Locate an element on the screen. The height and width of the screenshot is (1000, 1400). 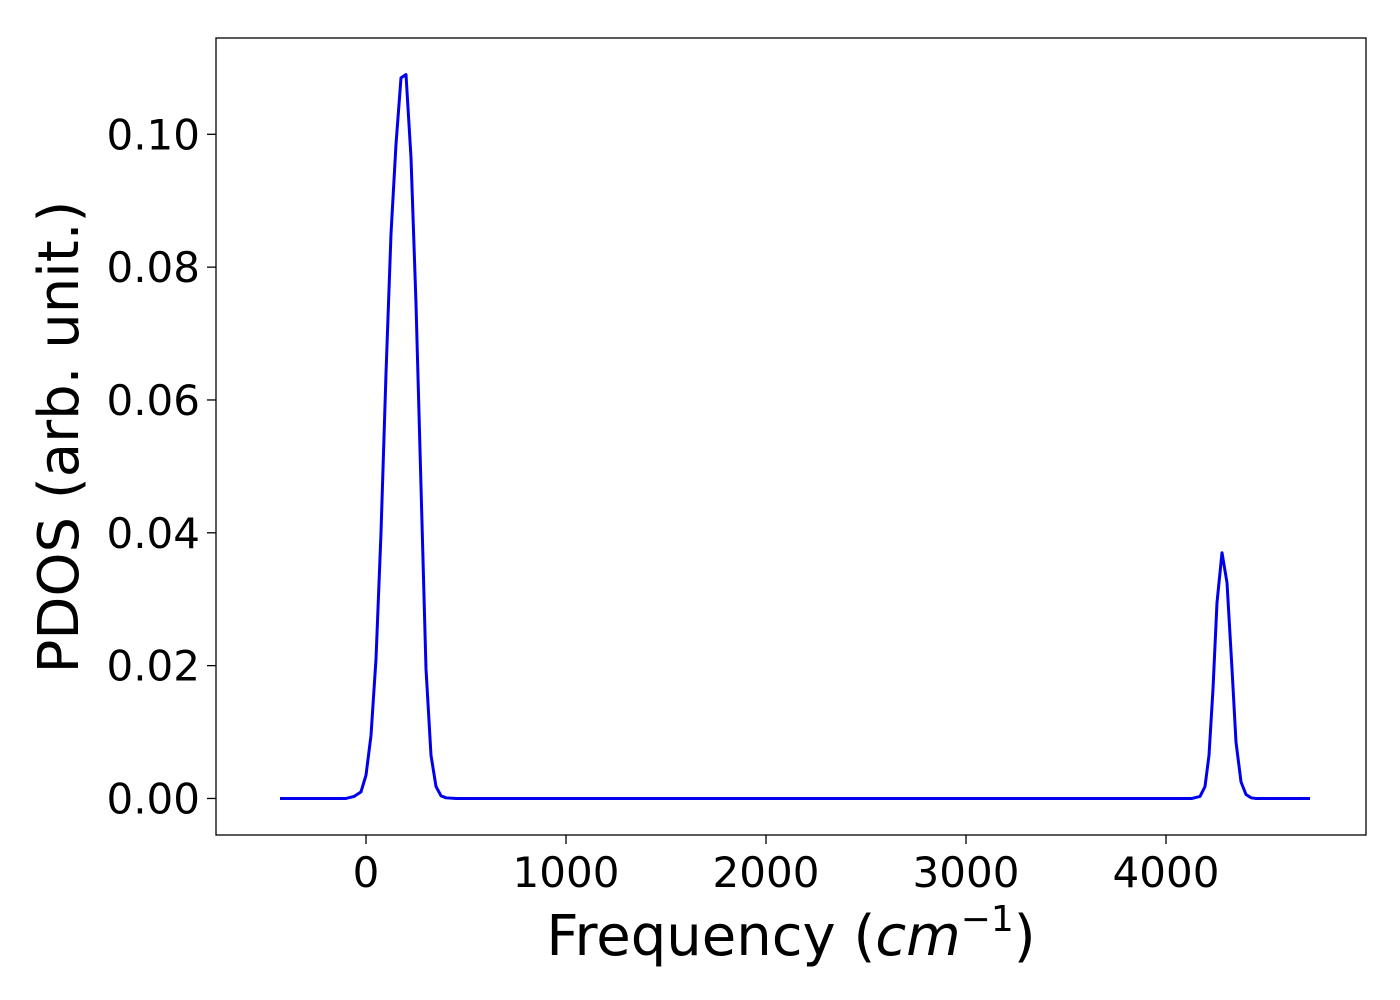
x-tick-label: 4000 is located at coordinates (1166, 872).